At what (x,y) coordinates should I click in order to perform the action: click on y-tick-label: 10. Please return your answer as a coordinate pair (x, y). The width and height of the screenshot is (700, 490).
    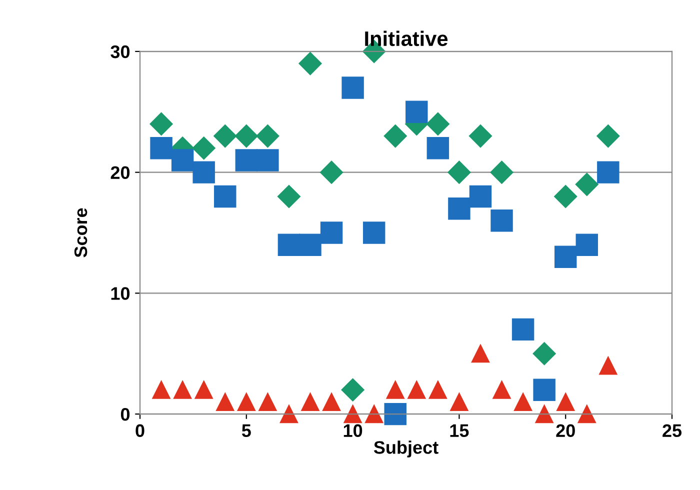
    Looking at the image, I should click on (120, 293).